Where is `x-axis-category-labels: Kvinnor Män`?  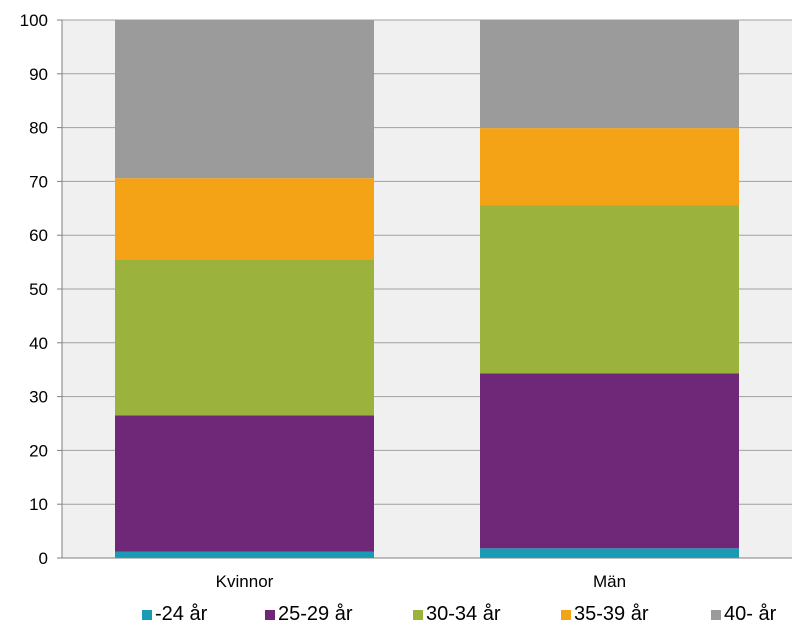 x-axis-category-labels: Kvinnor Män is located at coordinates (421, 581).